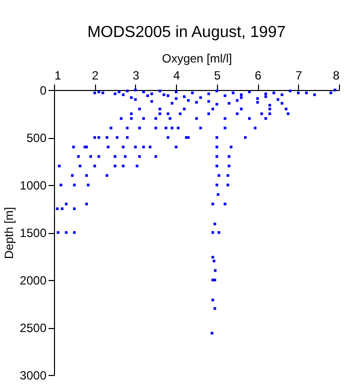 The height and width of the screenshot is (384, 345). Describe the element at coordinates (298, 75) in the screenshot. I see `x-tick-label: 7` at that location.